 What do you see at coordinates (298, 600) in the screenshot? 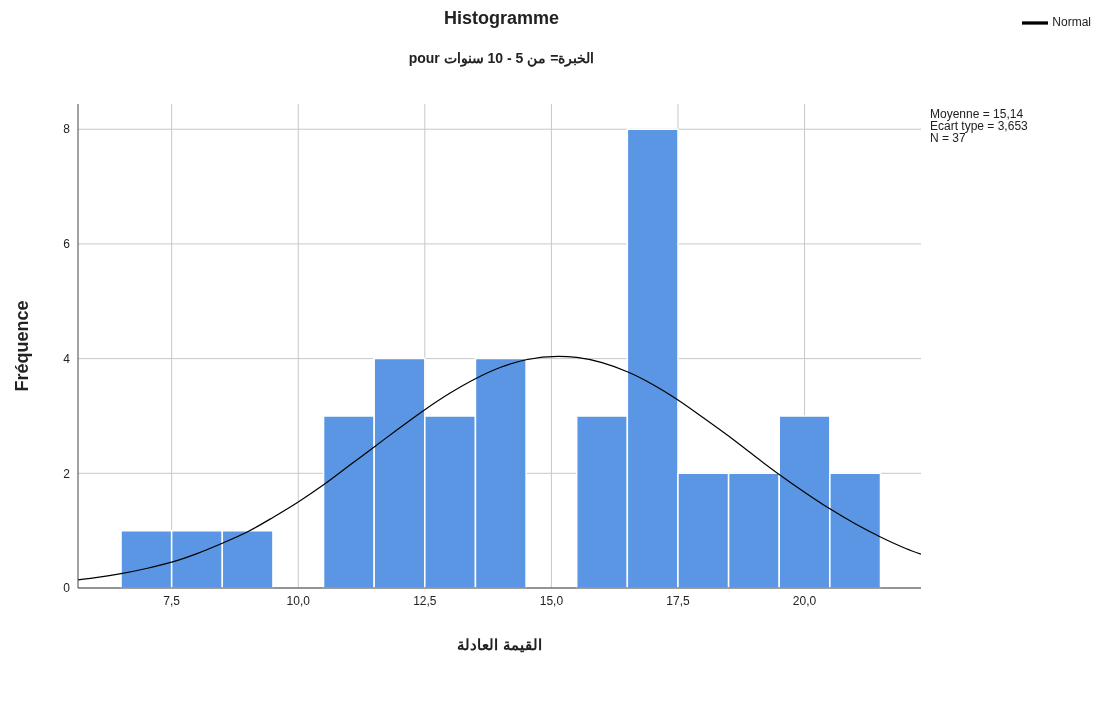
I see `x-tick-label: 10,0` at bounding box center [298, 600].